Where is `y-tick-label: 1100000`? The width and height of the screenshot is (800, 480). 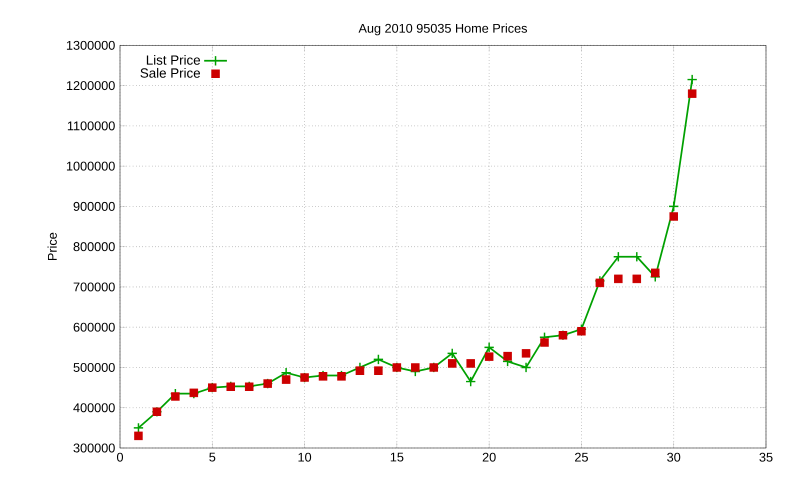
y-tick-label: 1100000 is located at coordinates (91, 125).